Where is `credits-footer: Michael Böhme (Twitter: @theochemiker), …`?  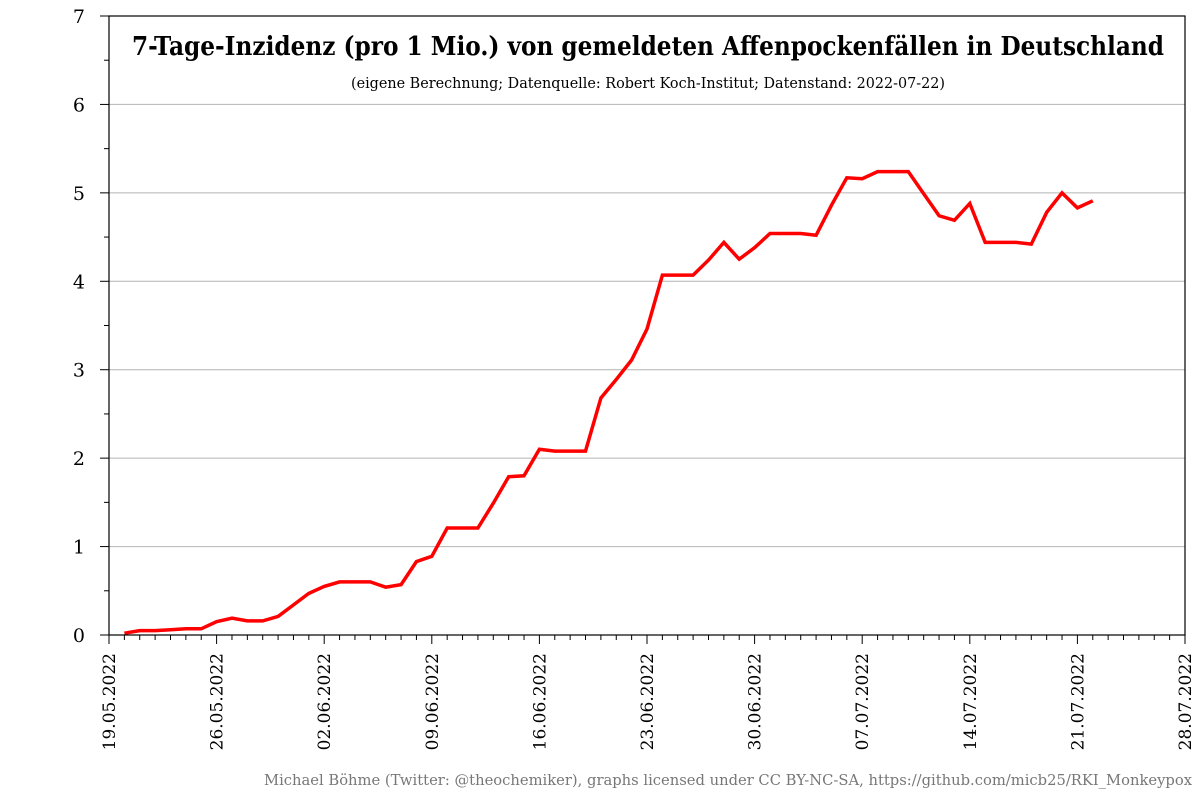
credits-footer: Michael Böhme (Twitter: @theochemiker), … is located at coordinates (728, 780).